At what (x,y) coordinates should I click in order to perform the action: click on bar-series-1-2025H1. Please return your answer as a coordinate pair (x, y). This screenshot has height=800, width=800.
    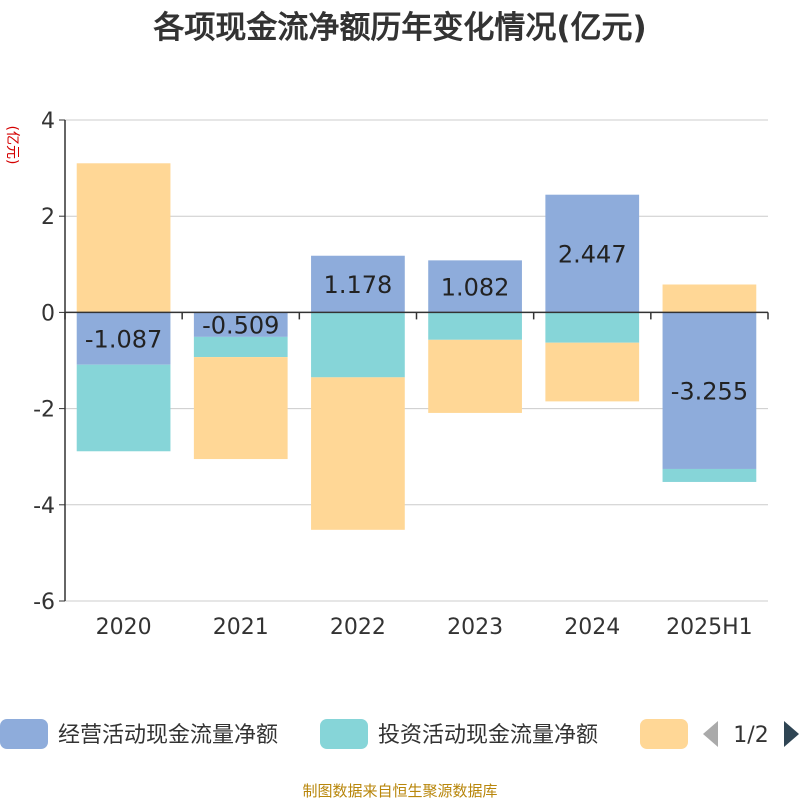
    Looking at the image, I should click on (709, 390).